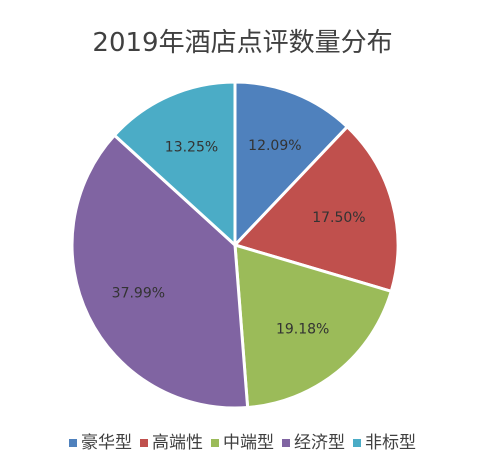  I want to click on legend-item-1: 豪华型, so click(100, 440).